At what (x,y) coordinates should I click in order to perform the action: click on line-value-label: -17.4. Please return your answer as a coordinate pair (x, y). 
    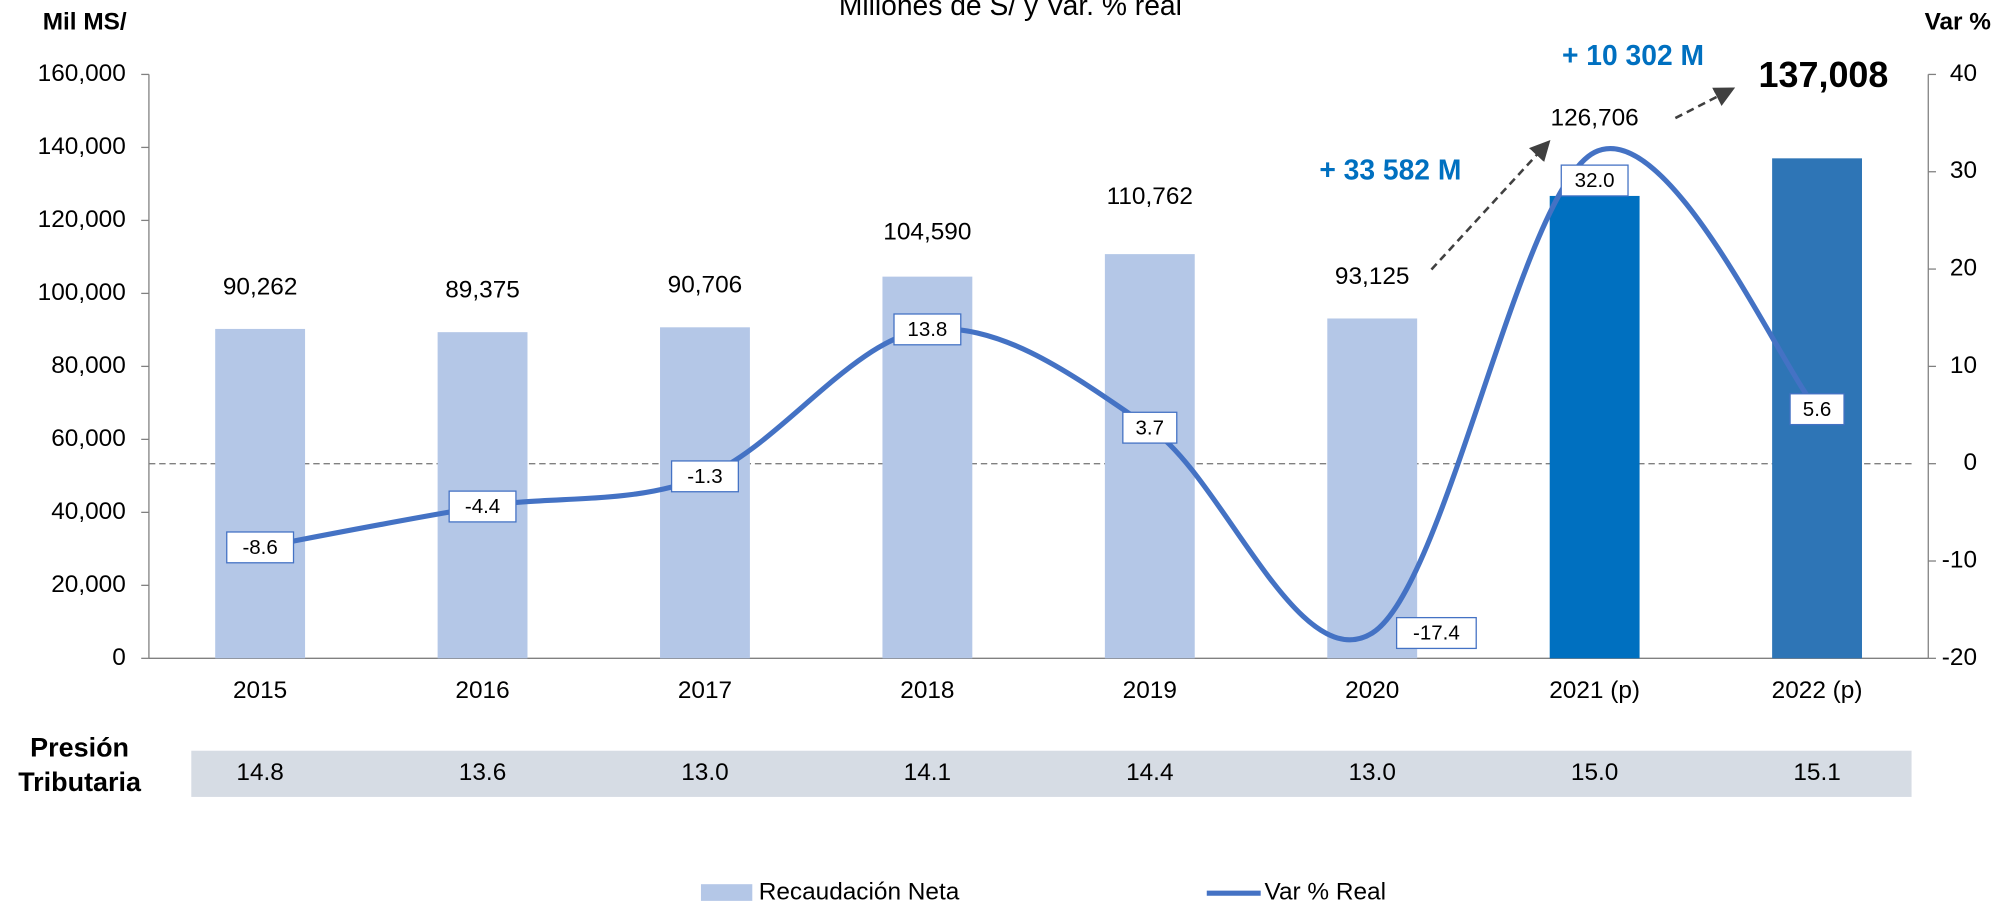
    Looking at the image, I should click on (1436, 633).